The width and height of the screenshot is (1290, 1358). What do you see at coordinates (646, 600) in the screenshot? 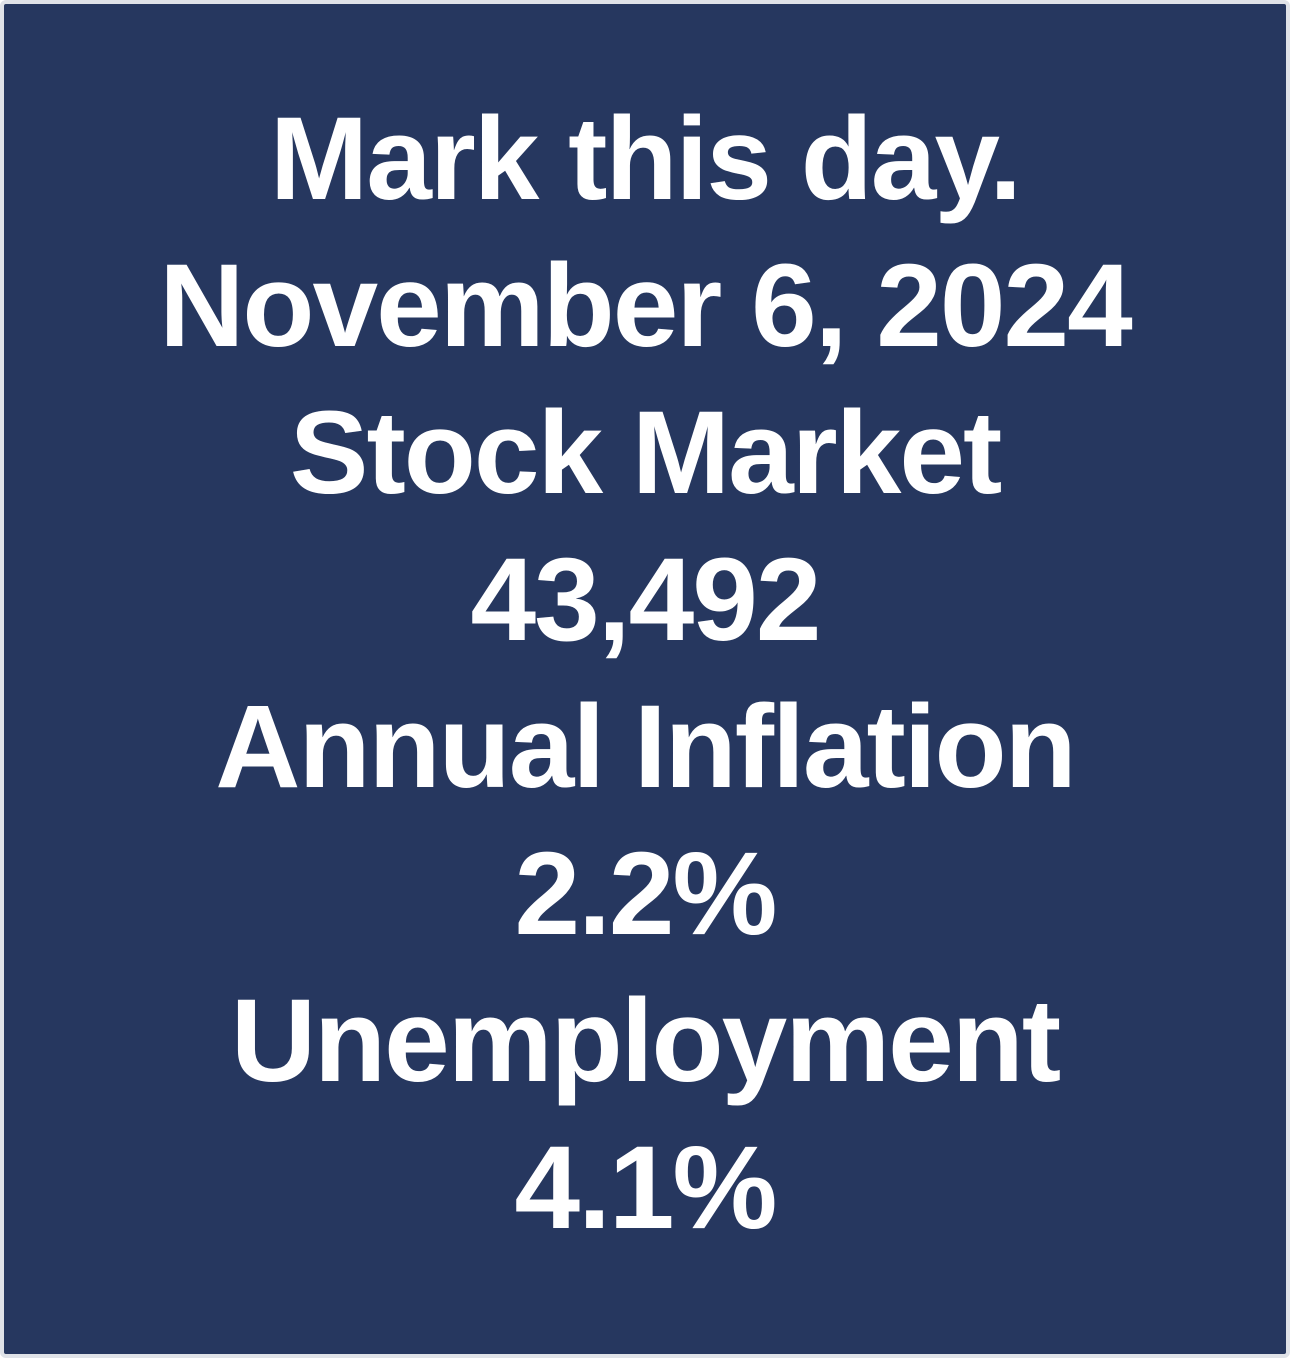
I see `stock-market-value: 43,492` at bounding box center [646, 600].